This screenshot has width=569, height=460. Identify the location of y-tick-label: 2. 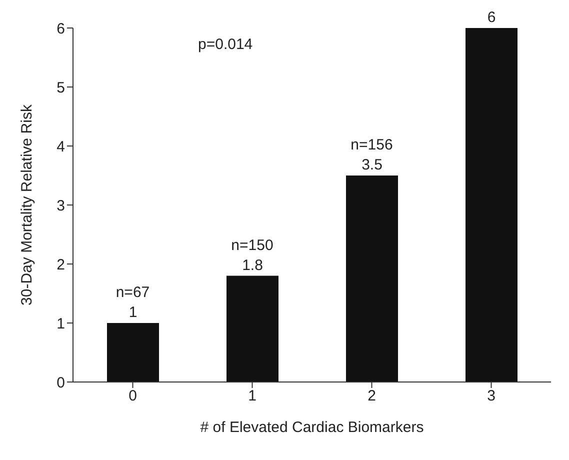
(60, 265).